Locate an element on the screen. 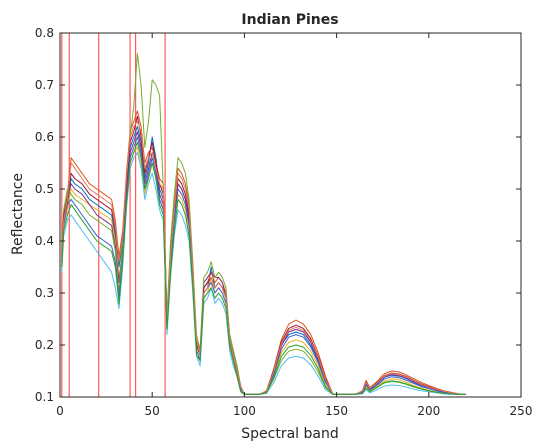 The image size is (535, 442). y-tick-label: 0.5 is located at coordinates (44, 189).